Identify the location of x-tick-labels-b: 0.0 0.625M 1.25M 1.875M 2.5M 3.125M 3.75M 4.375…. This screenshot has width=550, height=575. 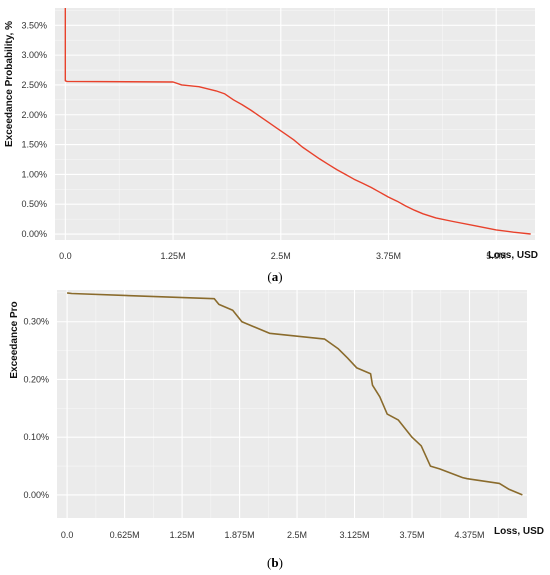
(273, 535).